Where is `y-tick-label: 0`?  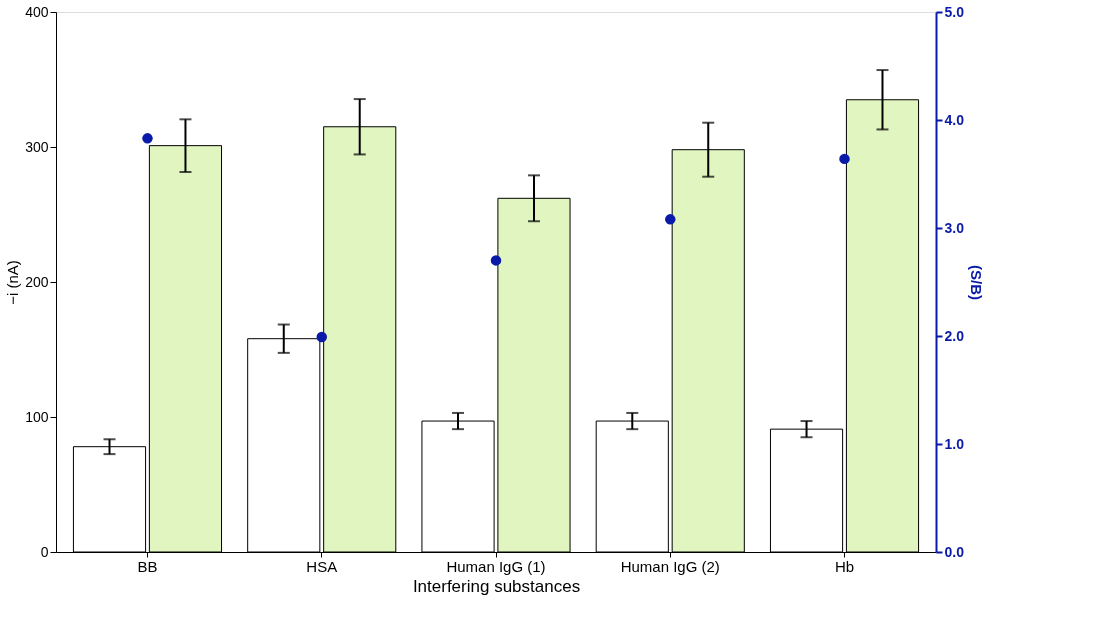 y-tick-label: 0 is located at coordinates (44, 551).